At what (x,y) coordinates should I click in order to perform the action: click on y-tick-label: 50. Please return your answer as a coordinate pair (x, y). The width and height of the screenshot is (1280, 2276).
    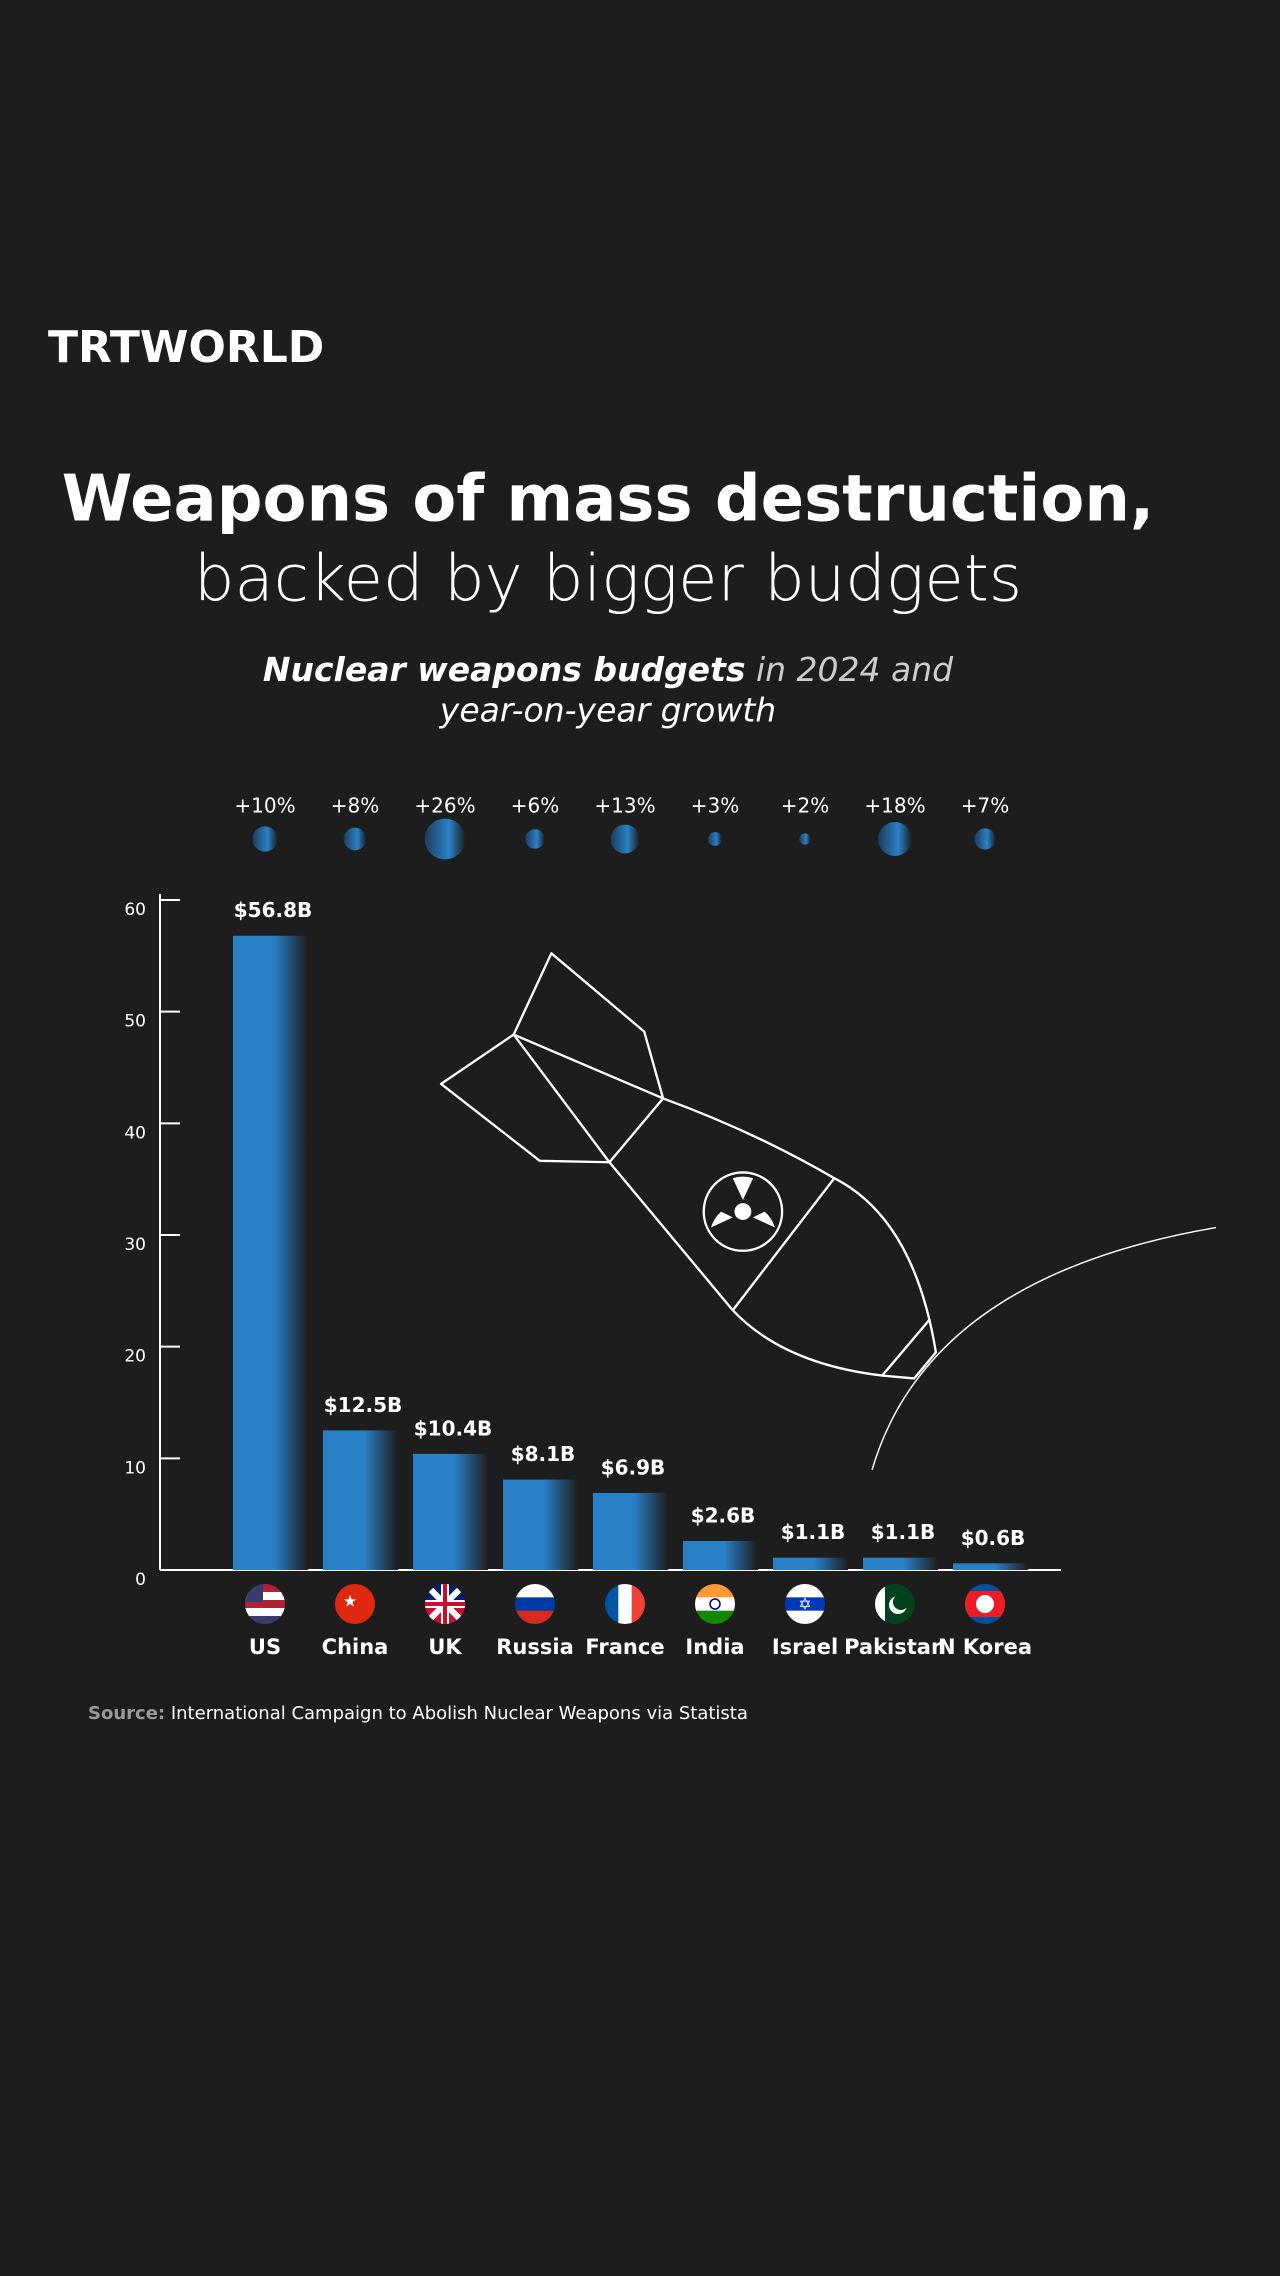
    Looking at the image, I should click on (135, 1022).